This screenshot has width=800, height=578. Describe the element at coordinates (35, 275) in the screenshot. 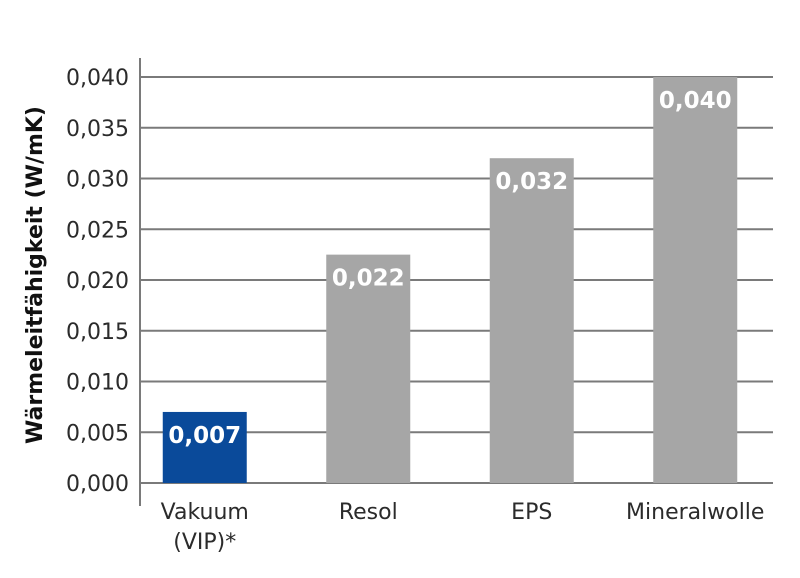

I see `y-axis-title: Wärmeleitfähigkeit (W/mK)` at that location.